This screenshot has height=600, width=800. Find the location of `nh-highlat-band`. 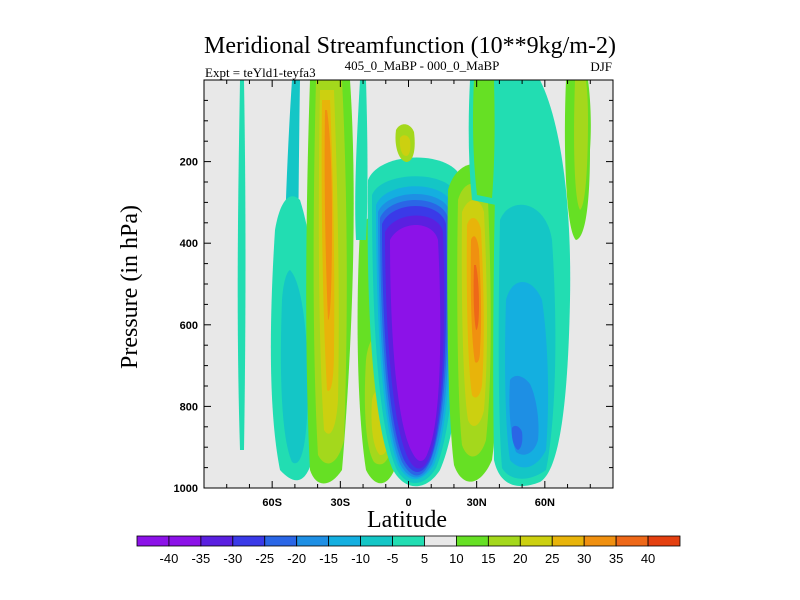

nh-highlat-band is located at coordinates (577, 160).